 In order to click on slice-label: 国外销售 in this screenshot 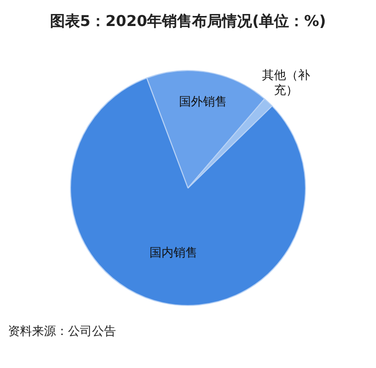, I will do `click(203, 101)`.